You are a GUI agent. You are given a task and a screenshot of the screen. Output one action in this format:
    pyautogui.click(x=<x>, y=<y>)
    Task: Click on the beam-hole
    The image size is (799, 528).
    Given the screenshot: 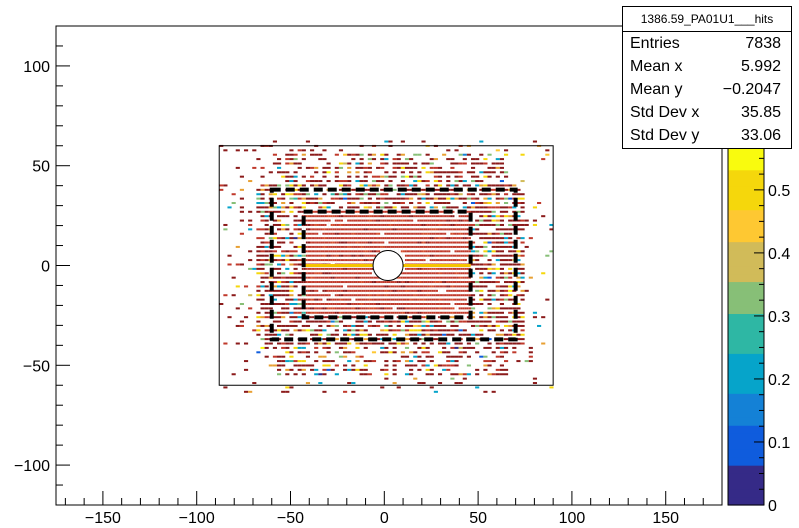 What is the action you would take?
    pyautogui.click(x=388, y=265)
    